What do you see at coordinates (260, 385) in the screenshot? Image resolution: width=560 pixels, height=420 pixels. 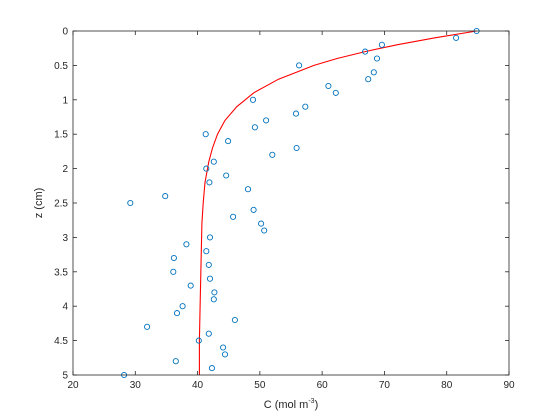 I see `x-tick-label: 50` at bounding box center [260, 385].